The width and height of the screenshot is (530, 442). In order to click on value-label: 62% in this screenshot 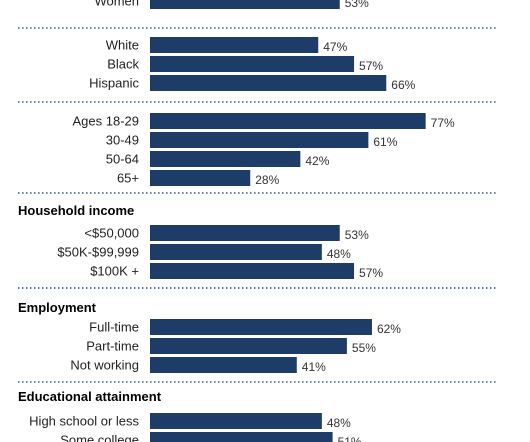, I will do `click(389, 329)`.